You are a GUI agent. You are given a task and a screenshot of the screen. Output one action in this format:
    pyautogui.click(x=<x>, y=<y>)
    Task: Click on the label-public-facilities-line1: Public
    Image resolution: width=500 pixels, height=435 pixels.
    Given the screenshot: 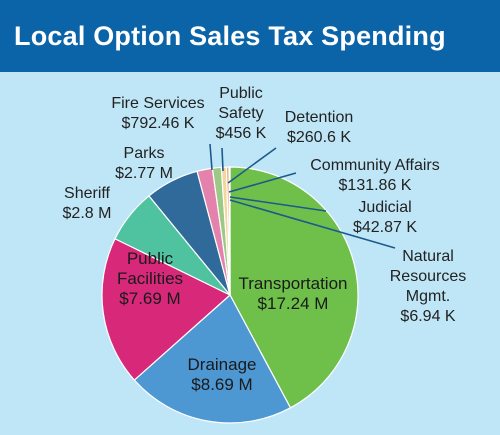 What is the action you would take?
    pyautogui.click(x=150, y=258)
    